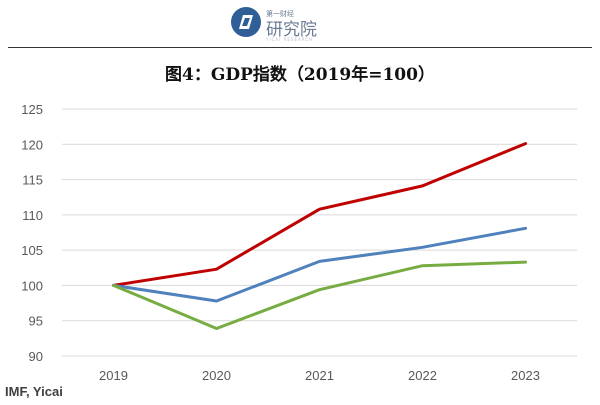  What do you see at coordinates (246, 22) in the screenshot?
I see `yicai-logo-icon` at bounding box center [246, 22].